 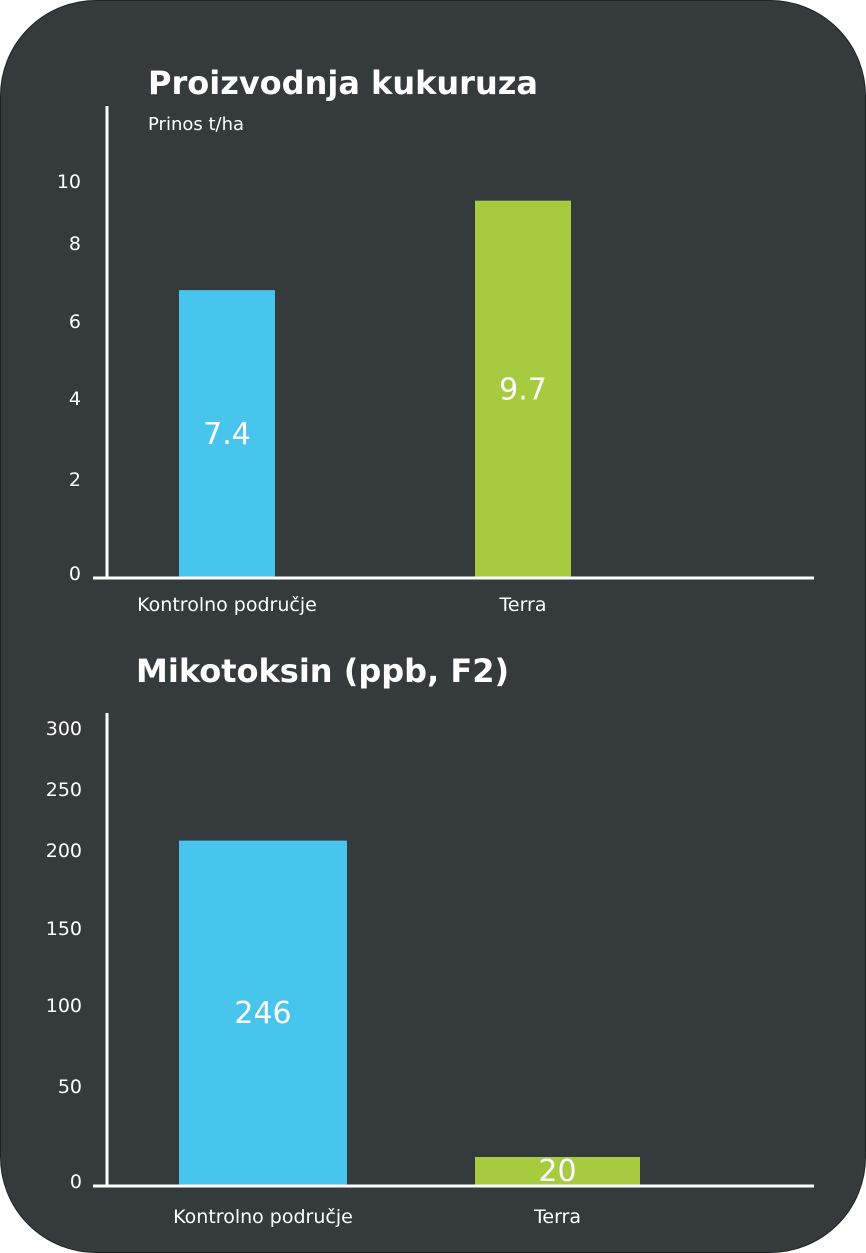 I want to click on bar-value-label: 9.7, so click(x=523, y=389).